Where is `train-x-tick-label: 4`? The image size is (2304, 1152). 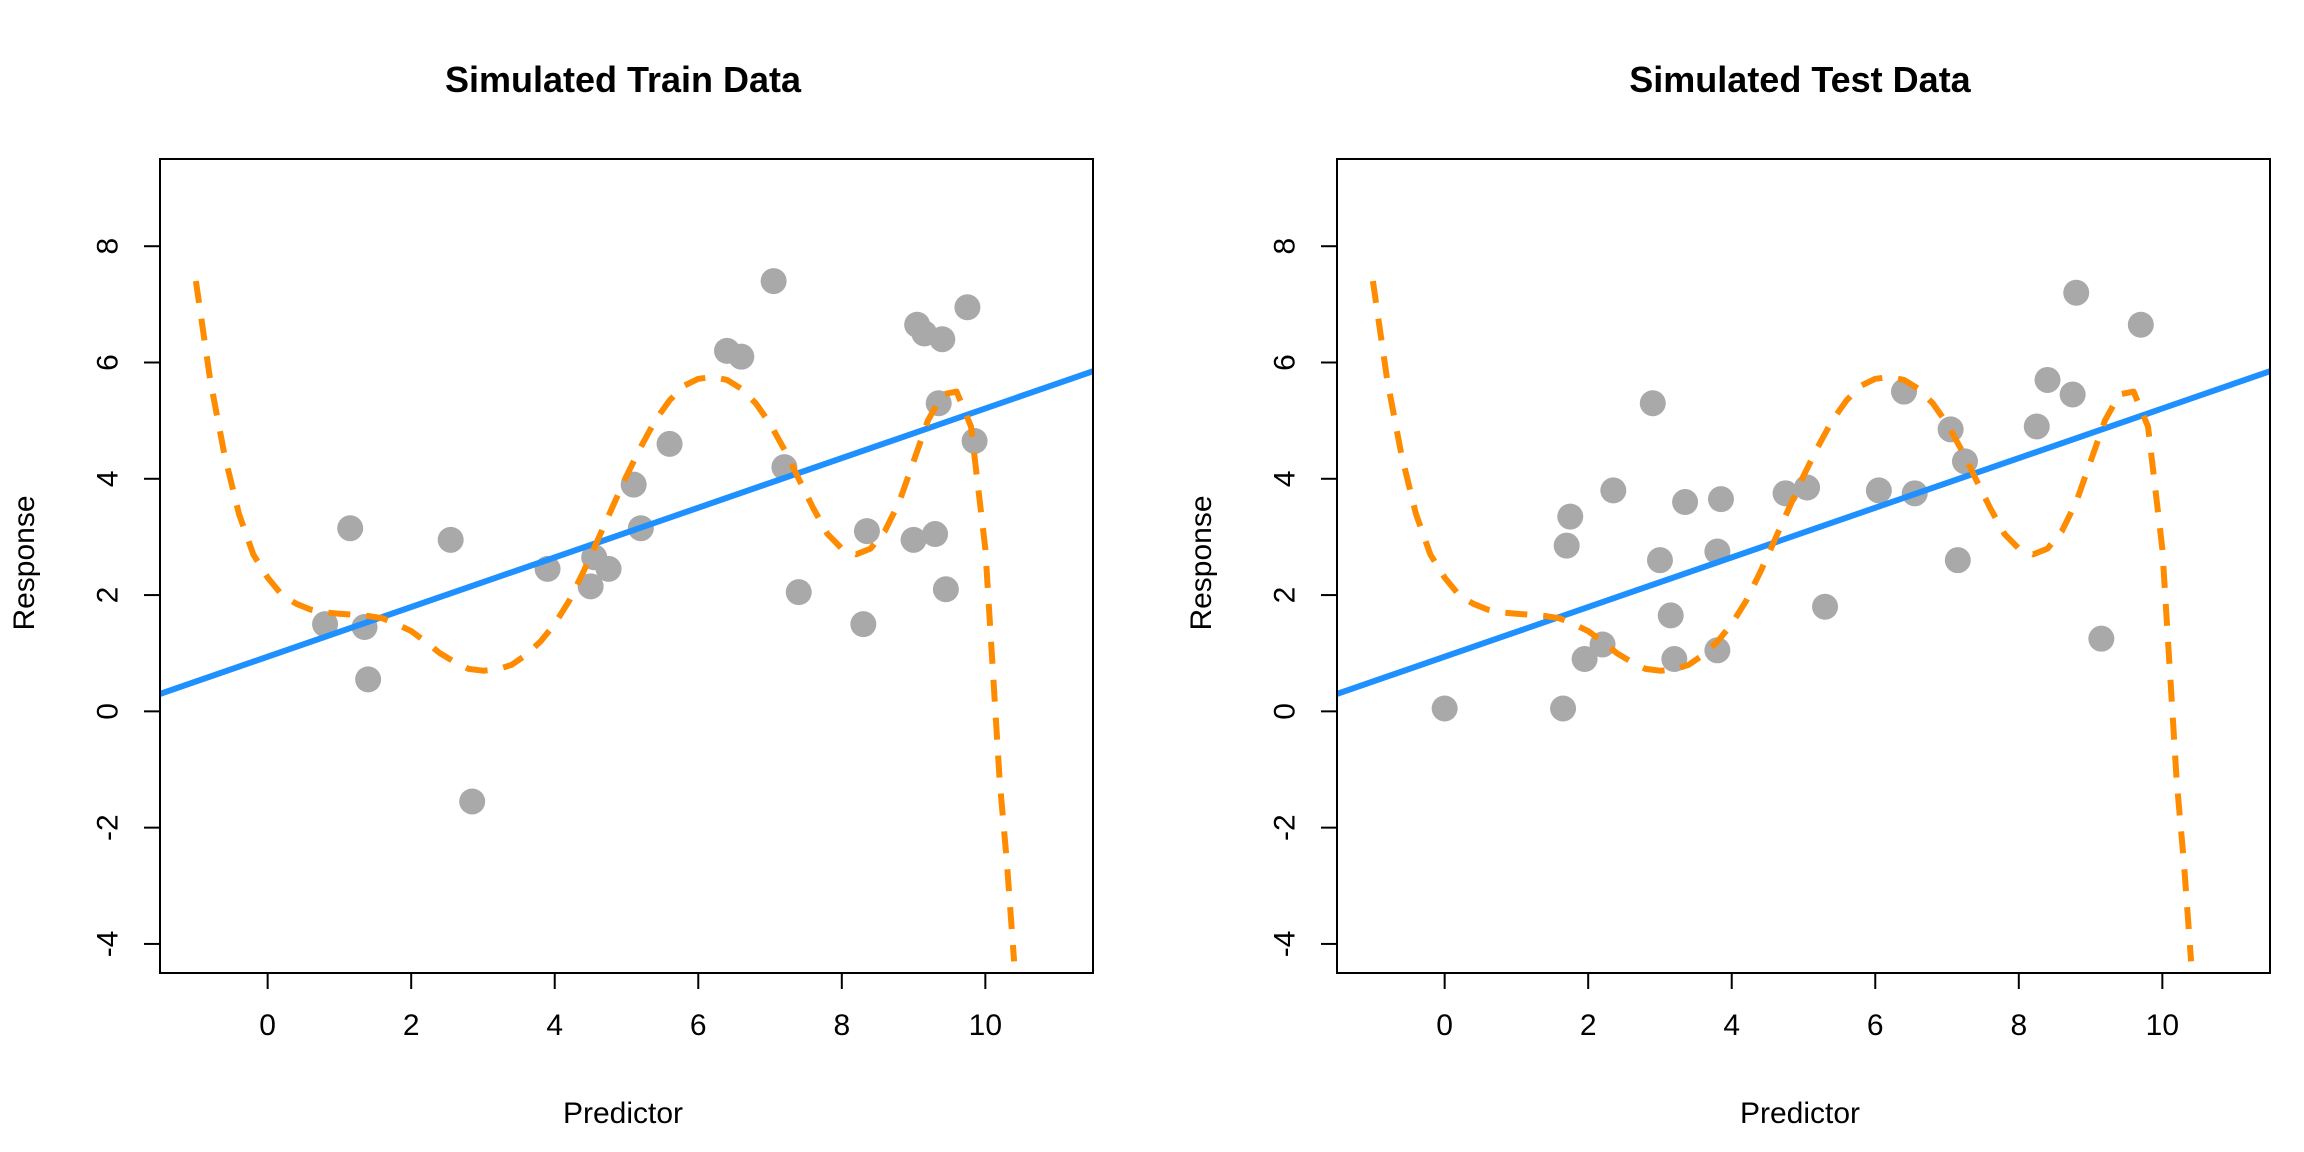 train-x-tick-label: 4 is located at coordinates (554, 1025).